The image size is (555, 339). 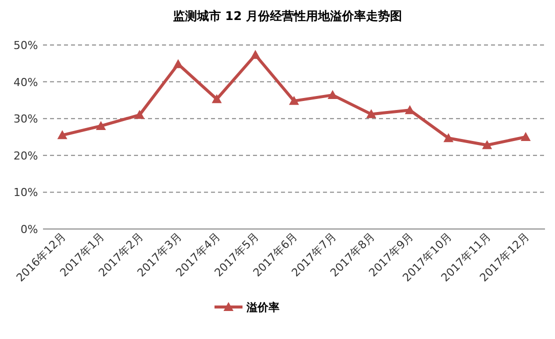 I want to click on legend-label: 溢价率, so click(x=263, y=307).